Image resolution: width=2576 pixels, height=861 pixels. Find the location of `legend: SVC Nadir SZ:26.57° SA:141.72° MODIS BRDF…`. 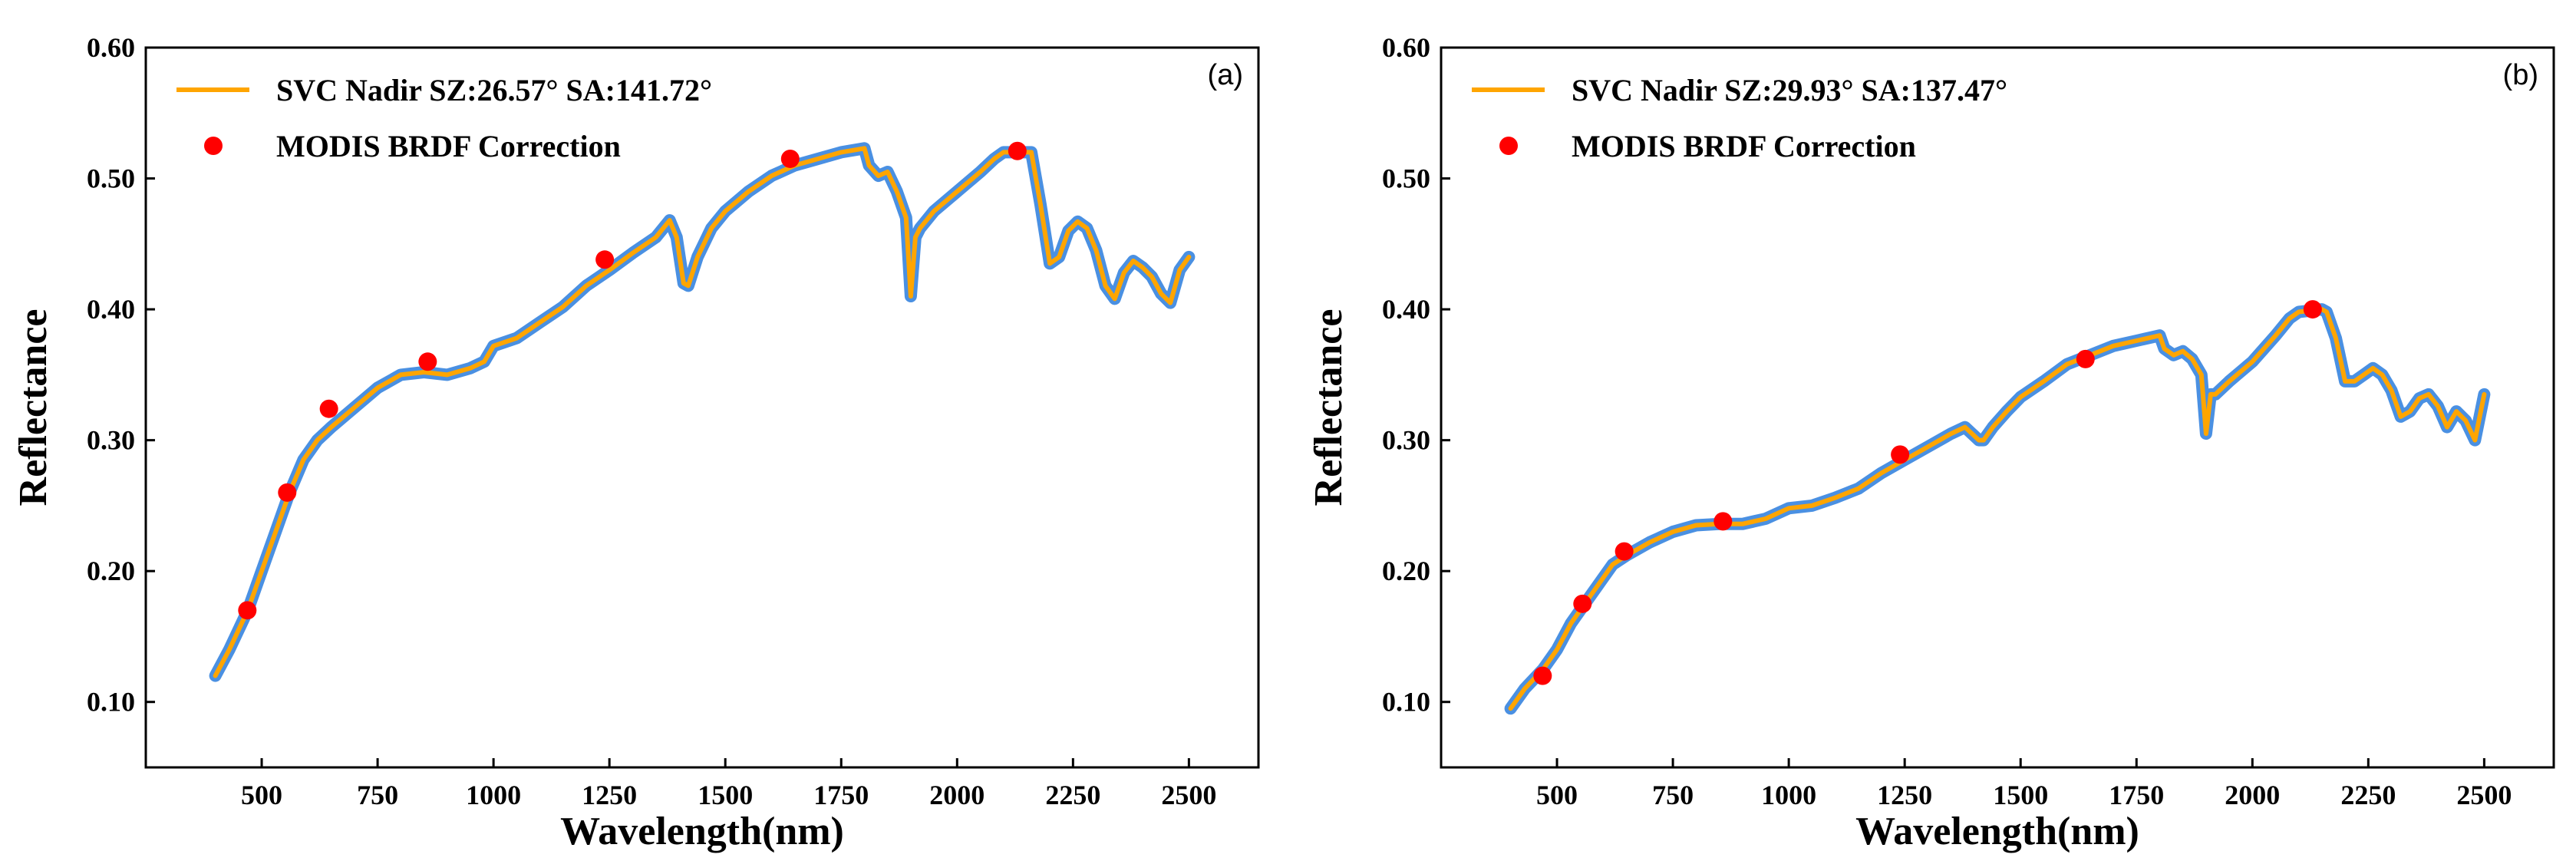

legend: SVC Nadir SZ:26.57° SA:141.72° MODIS BRDF… is located at coordinates (444, 118).